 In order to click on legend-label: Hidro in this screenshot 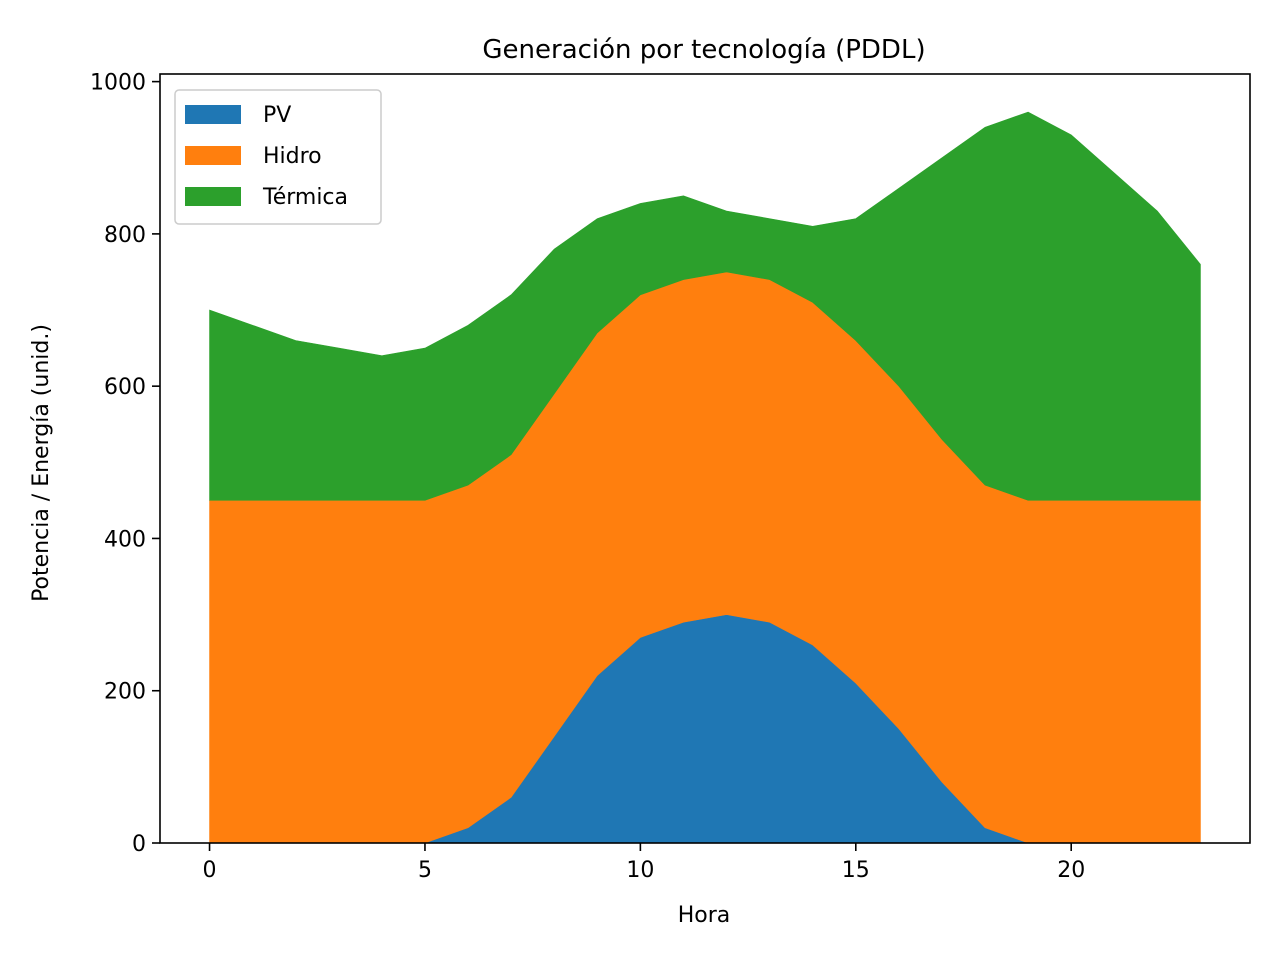, I will do `click(292, 156)`.